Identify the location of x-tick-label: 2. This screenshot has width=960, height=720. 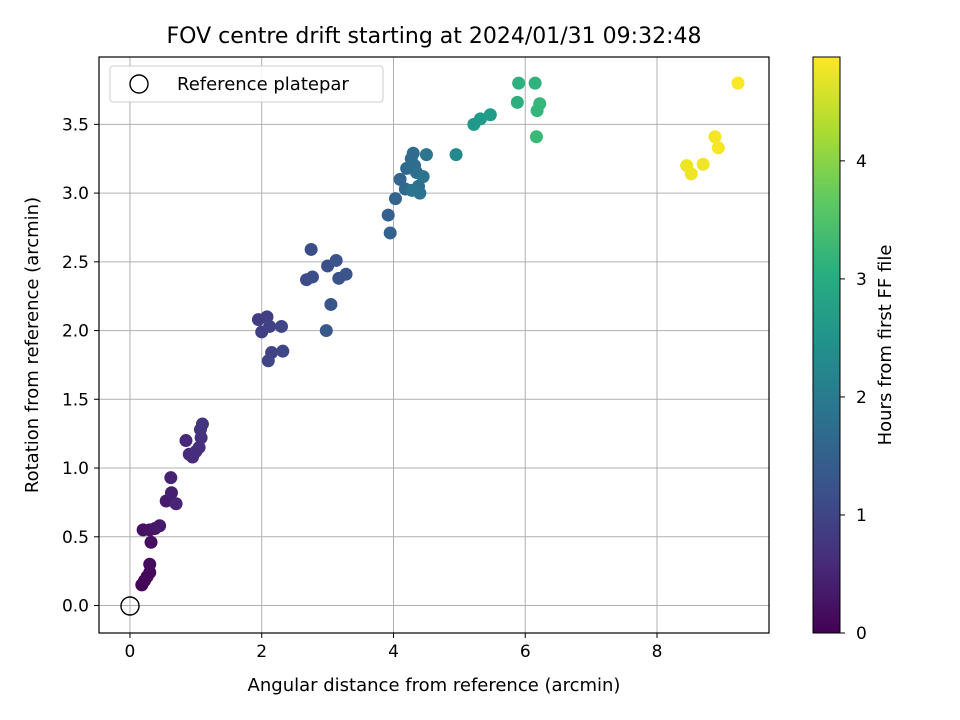
(261, 652).